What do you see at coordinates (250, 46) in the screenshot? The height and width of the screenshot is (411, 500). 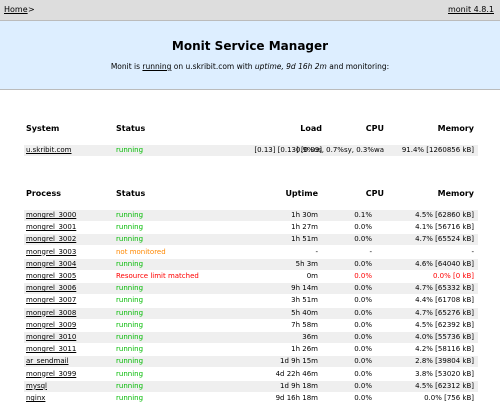 I see `title: Monit Service Manager` at bounding box center [250, 46].